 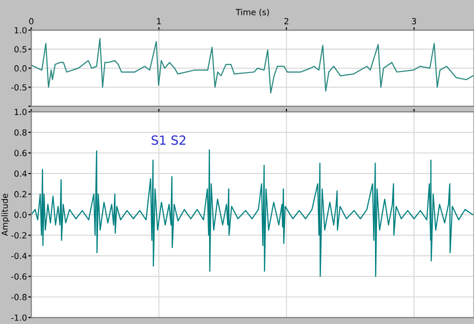 What do you see at coordinates (20, 49) in the screenshot?
I see `y-tick-label: 0.5` at bounding box center [20, 49].